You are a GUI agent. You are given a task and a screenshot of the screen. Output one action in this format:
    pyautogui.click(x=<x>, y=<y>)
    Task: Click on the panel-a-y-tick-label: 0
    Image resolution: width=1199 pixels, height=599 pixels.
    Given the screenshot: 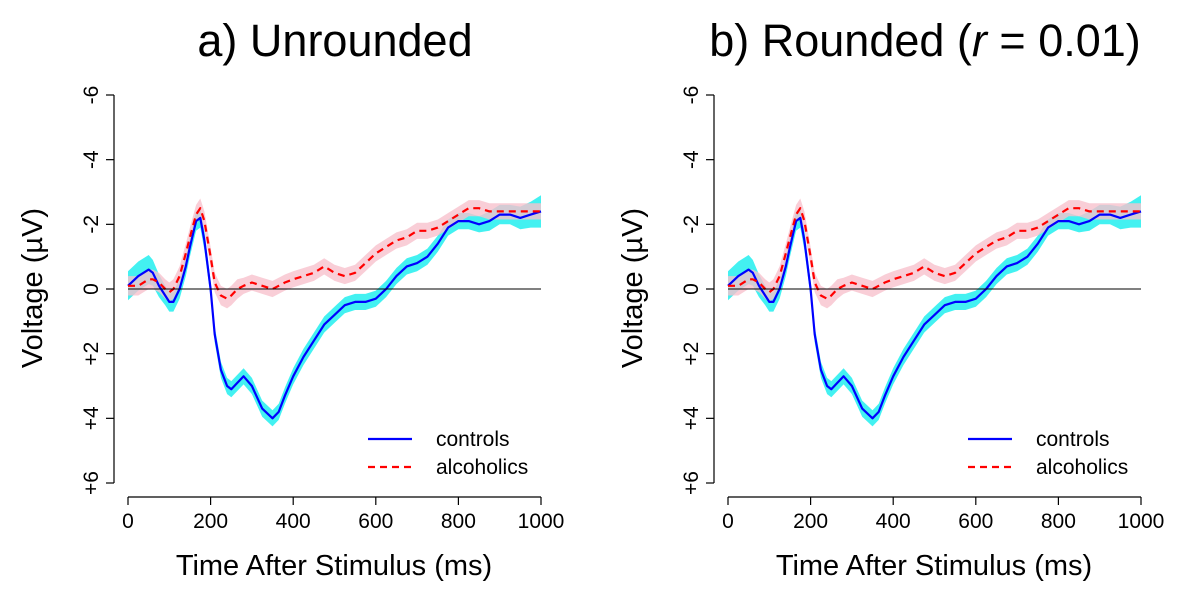 What is the action you would take?
    pyautogui.click(x=91, y=289)
    